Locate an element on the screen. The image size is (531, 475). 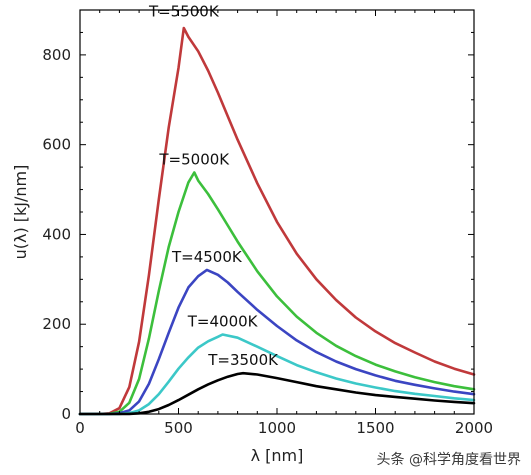
y-tick-label: 800 is located at coordinates (56, 55).